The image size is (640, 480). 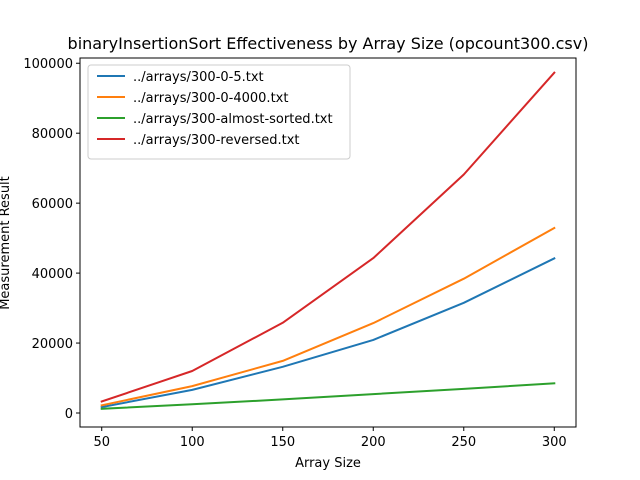 What do you see at coordinates (51, 239) in the screenshot?
I see `y-axis: 0 20000 40000 60000 80000 100000` at bounding box center [51, 239].